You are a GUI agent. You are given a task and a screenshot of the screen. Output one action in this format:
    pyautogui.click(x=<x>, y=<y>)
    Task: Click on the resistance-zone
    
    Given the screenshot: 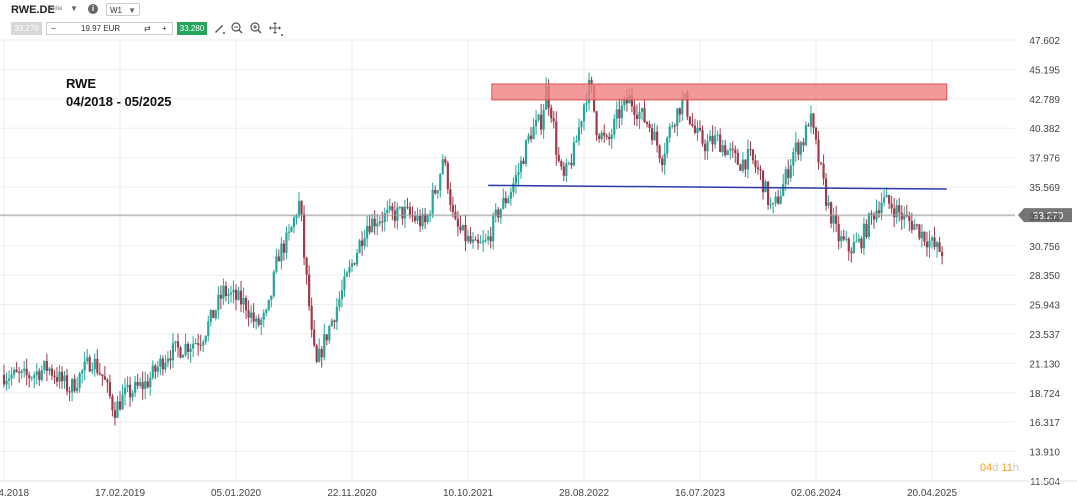 What is the action you would take?
    pyautogui.click(x=719, y=92)
    